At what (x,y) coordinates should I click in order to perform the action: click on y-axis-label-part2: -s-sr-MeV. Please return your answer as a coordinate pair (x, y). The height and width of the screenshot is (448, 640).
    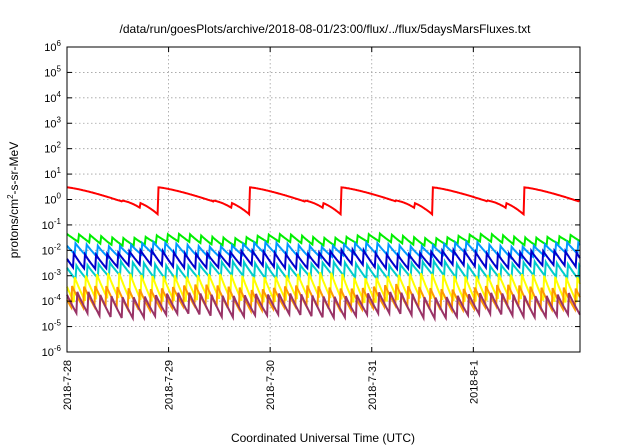
    Looking at the image, I should click on (14, 168).